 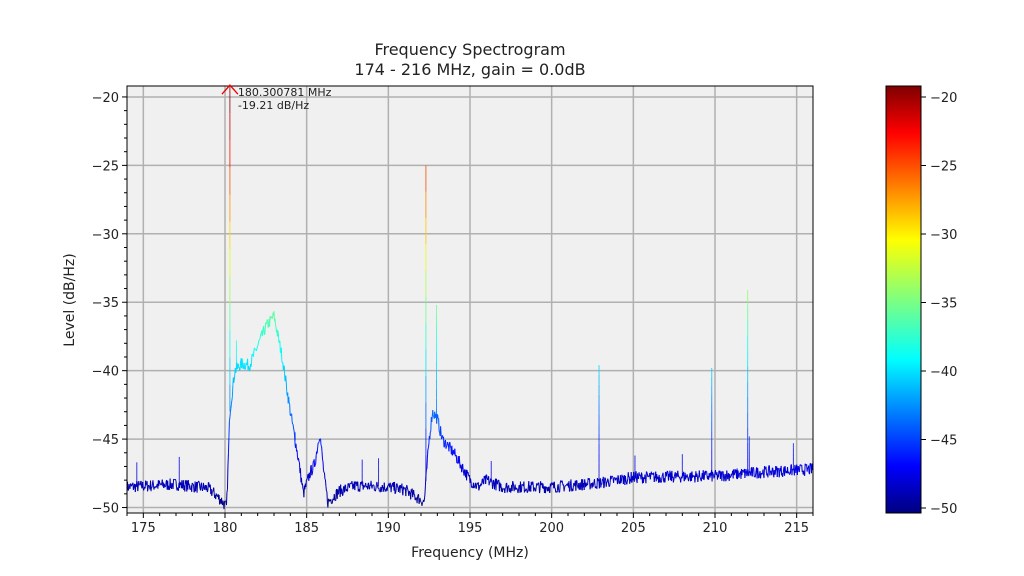 I want to click on annotation-frequency: 180.300781 MHz, so click(x=285, y=92).